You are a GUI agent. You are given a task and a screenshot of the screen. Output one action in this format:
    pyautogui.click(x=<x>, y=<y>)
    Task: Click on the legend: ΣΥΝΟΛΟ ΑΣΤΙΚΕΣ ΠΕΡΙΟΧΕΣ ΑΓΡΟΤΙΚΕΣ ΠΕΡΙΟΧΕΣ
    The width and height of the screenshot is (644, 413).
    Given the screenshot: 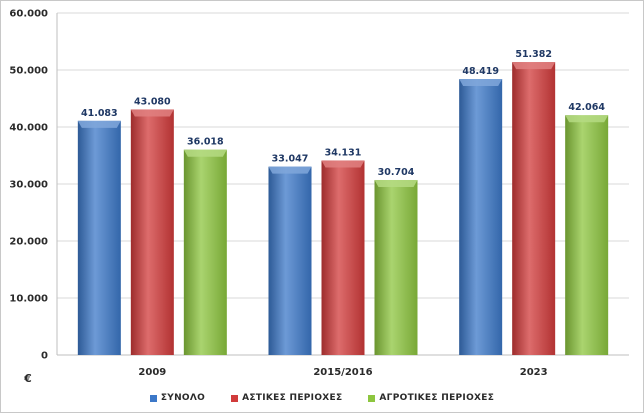 What is the action you would take?
    pyautogui.click(x=322, y=398)
    